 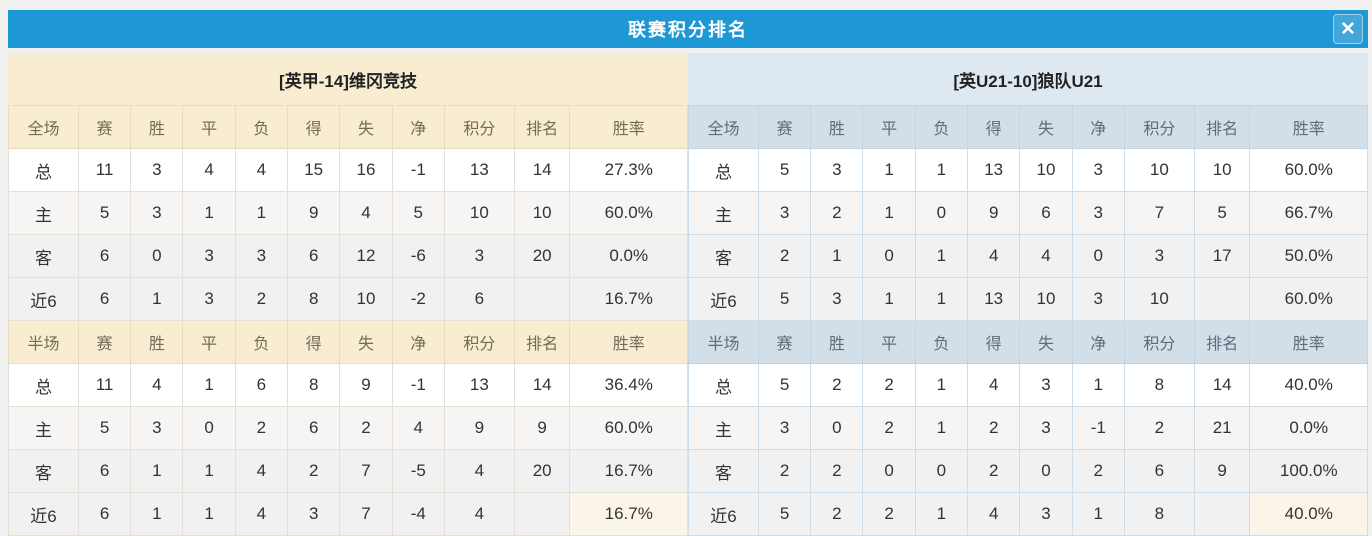 I want to click on stat-cell: 0.0%, so click(x=628, y=256).